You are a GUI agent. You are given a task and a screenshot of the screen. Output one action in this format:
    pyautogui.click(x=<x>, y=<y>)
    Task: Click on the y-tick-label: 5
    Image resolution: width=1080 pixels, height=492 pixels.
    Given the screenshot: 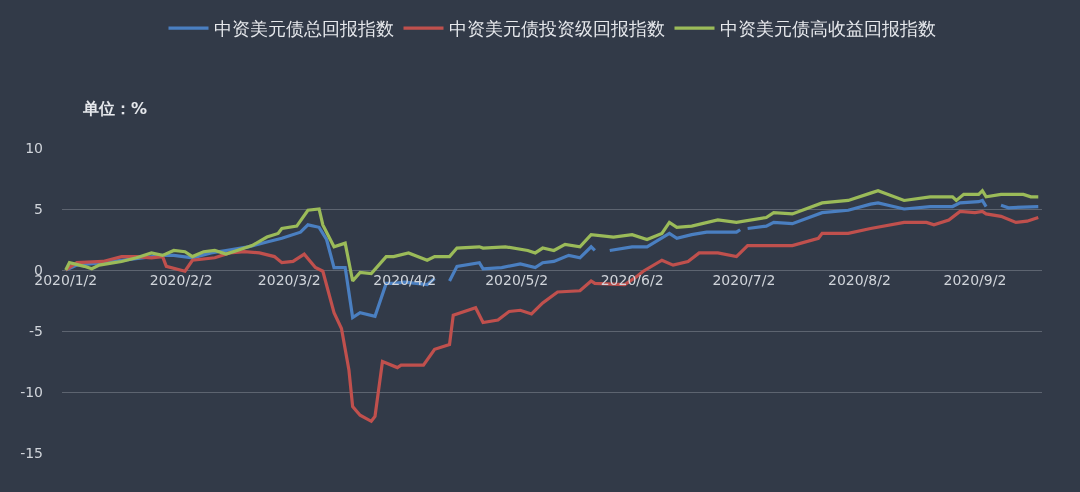 What is the action you would take?
    pyautogui.click(x=38, y=208)
    